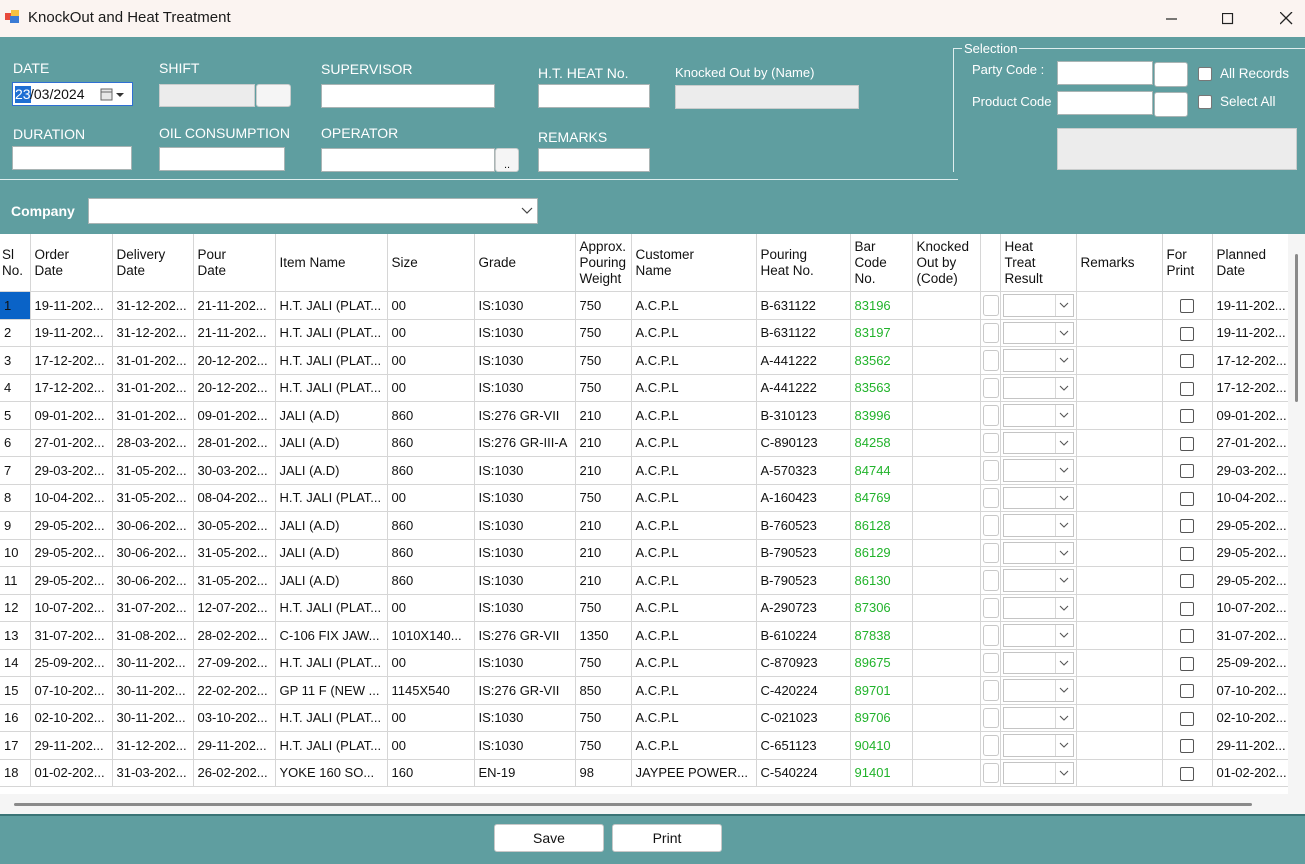 Image resolution: width=1305 pixels, height=864 pixels. Describe the element at coordinates (946, 263) in the screenshot. I see `column-header: Knocked Out by (Code)` at that location.